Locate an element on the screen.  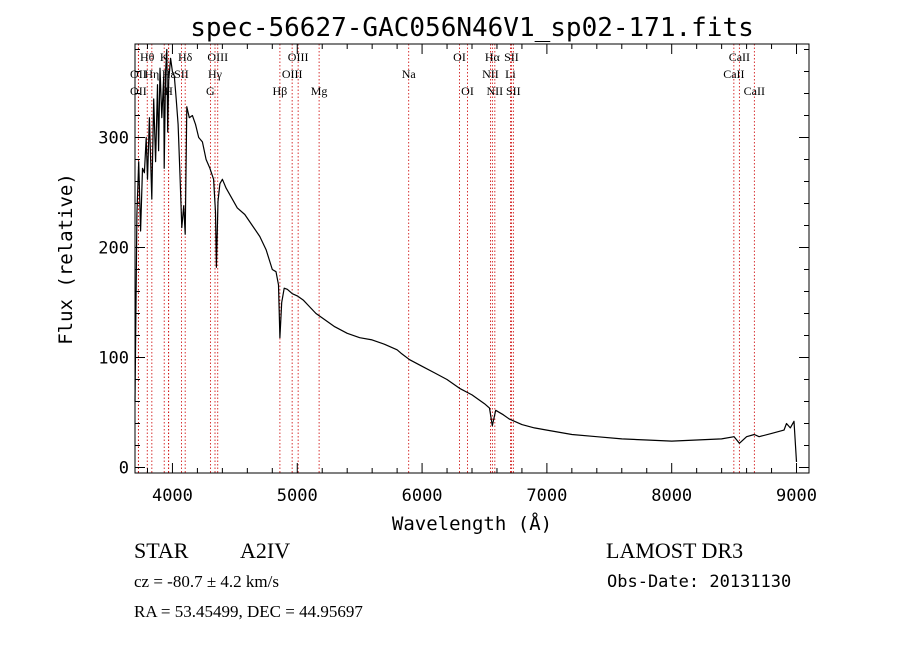
emission-line-label: Mg is located at coordinates (319, 91).